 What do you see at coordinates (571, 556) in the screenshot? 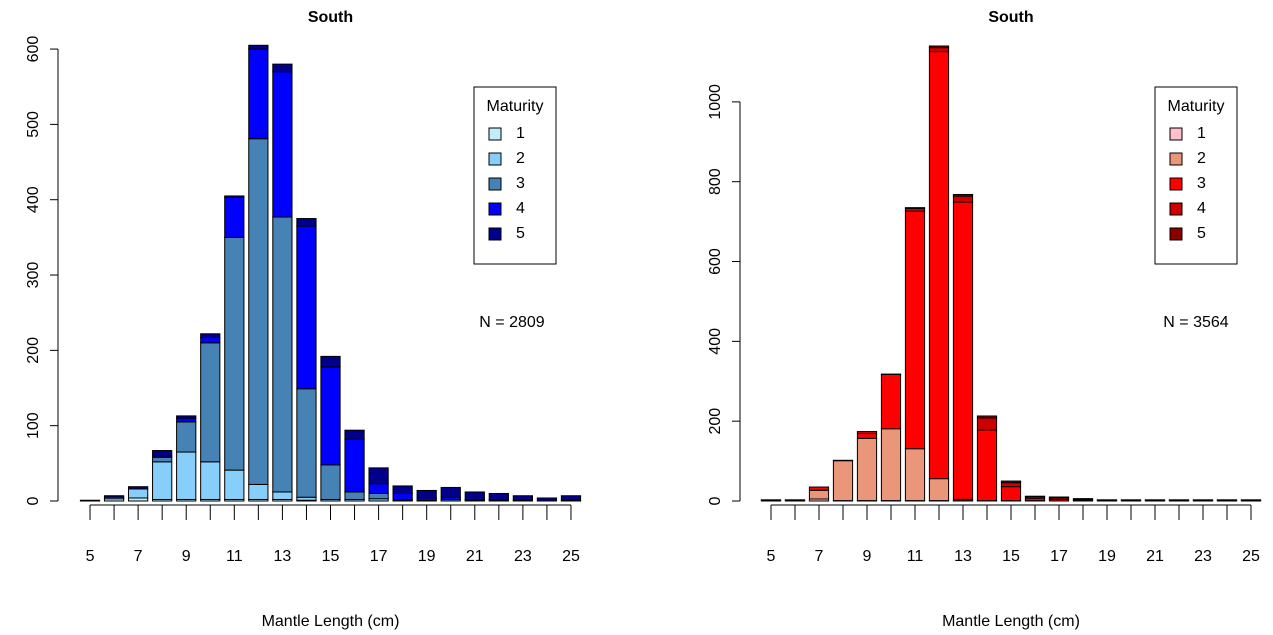
I see `x-tick-label: 25` at bounding box center [571, 556].